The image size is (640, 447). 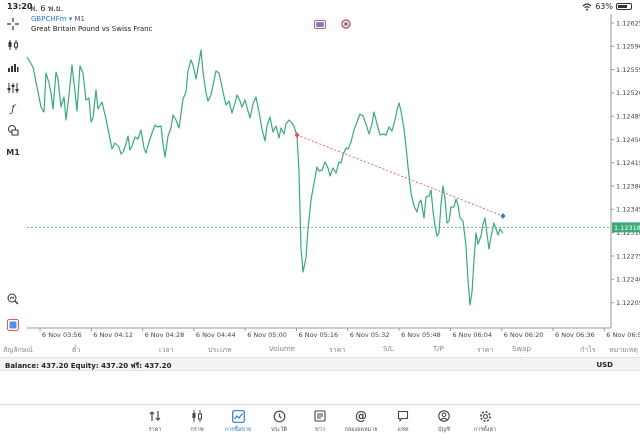 What do you see at coordinates (13, 174) in the screenshot?
I see `left-toolbar: ƒ M1` at bounding box center [13, 174].